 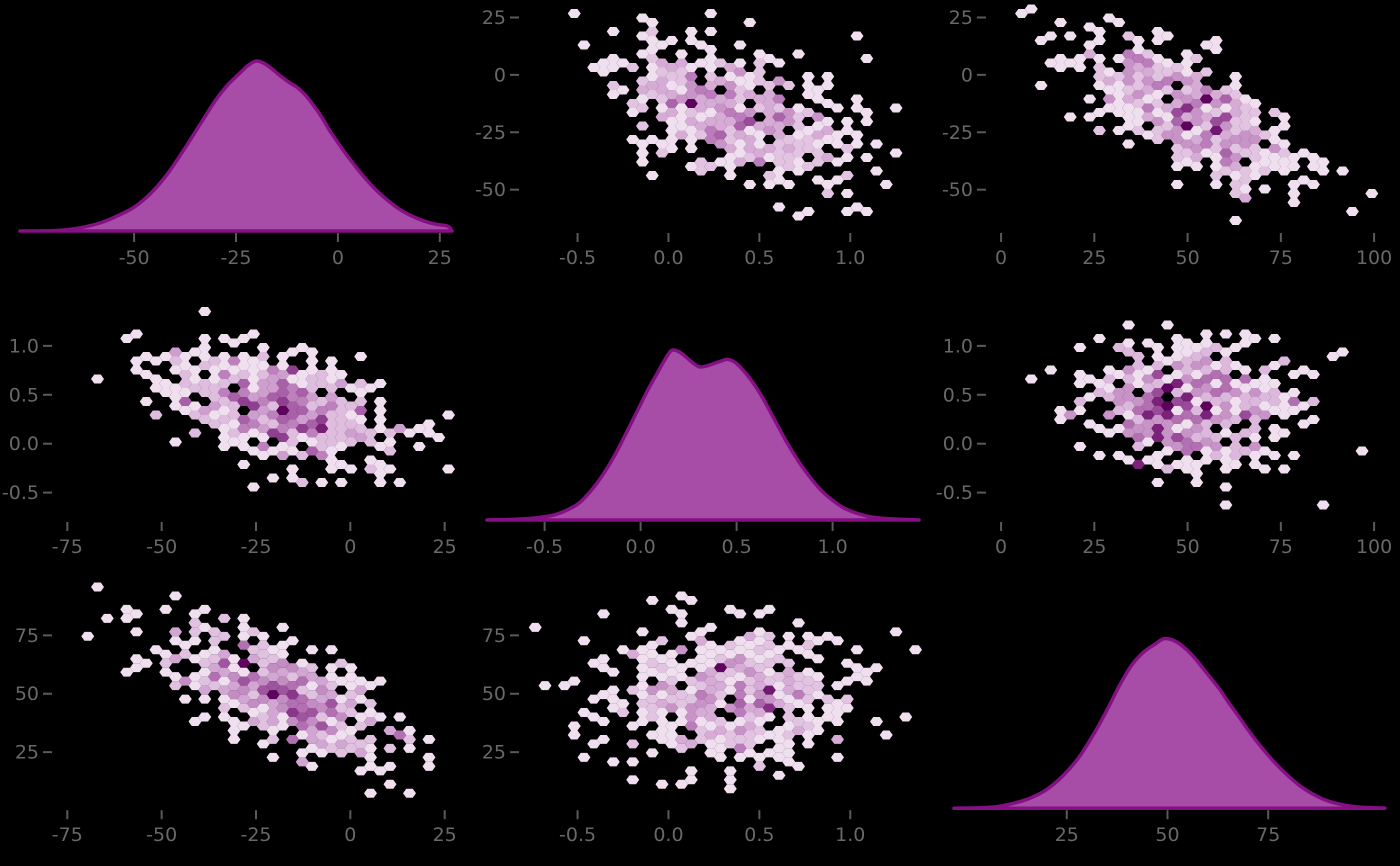 What do you see at coordinates (236, 714) in the screenshot?
I see `panel-2-0: -75 -50 -25 0 25 75 50 25` at bounding box center [236, 714].